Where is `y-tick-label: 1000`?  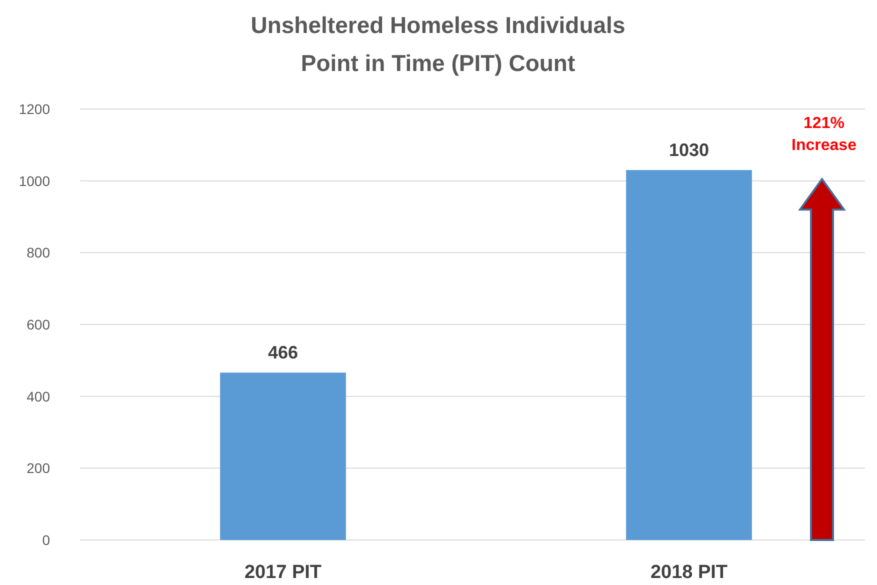 y-tick-label: 1000 is located at coordinates (34, 180).